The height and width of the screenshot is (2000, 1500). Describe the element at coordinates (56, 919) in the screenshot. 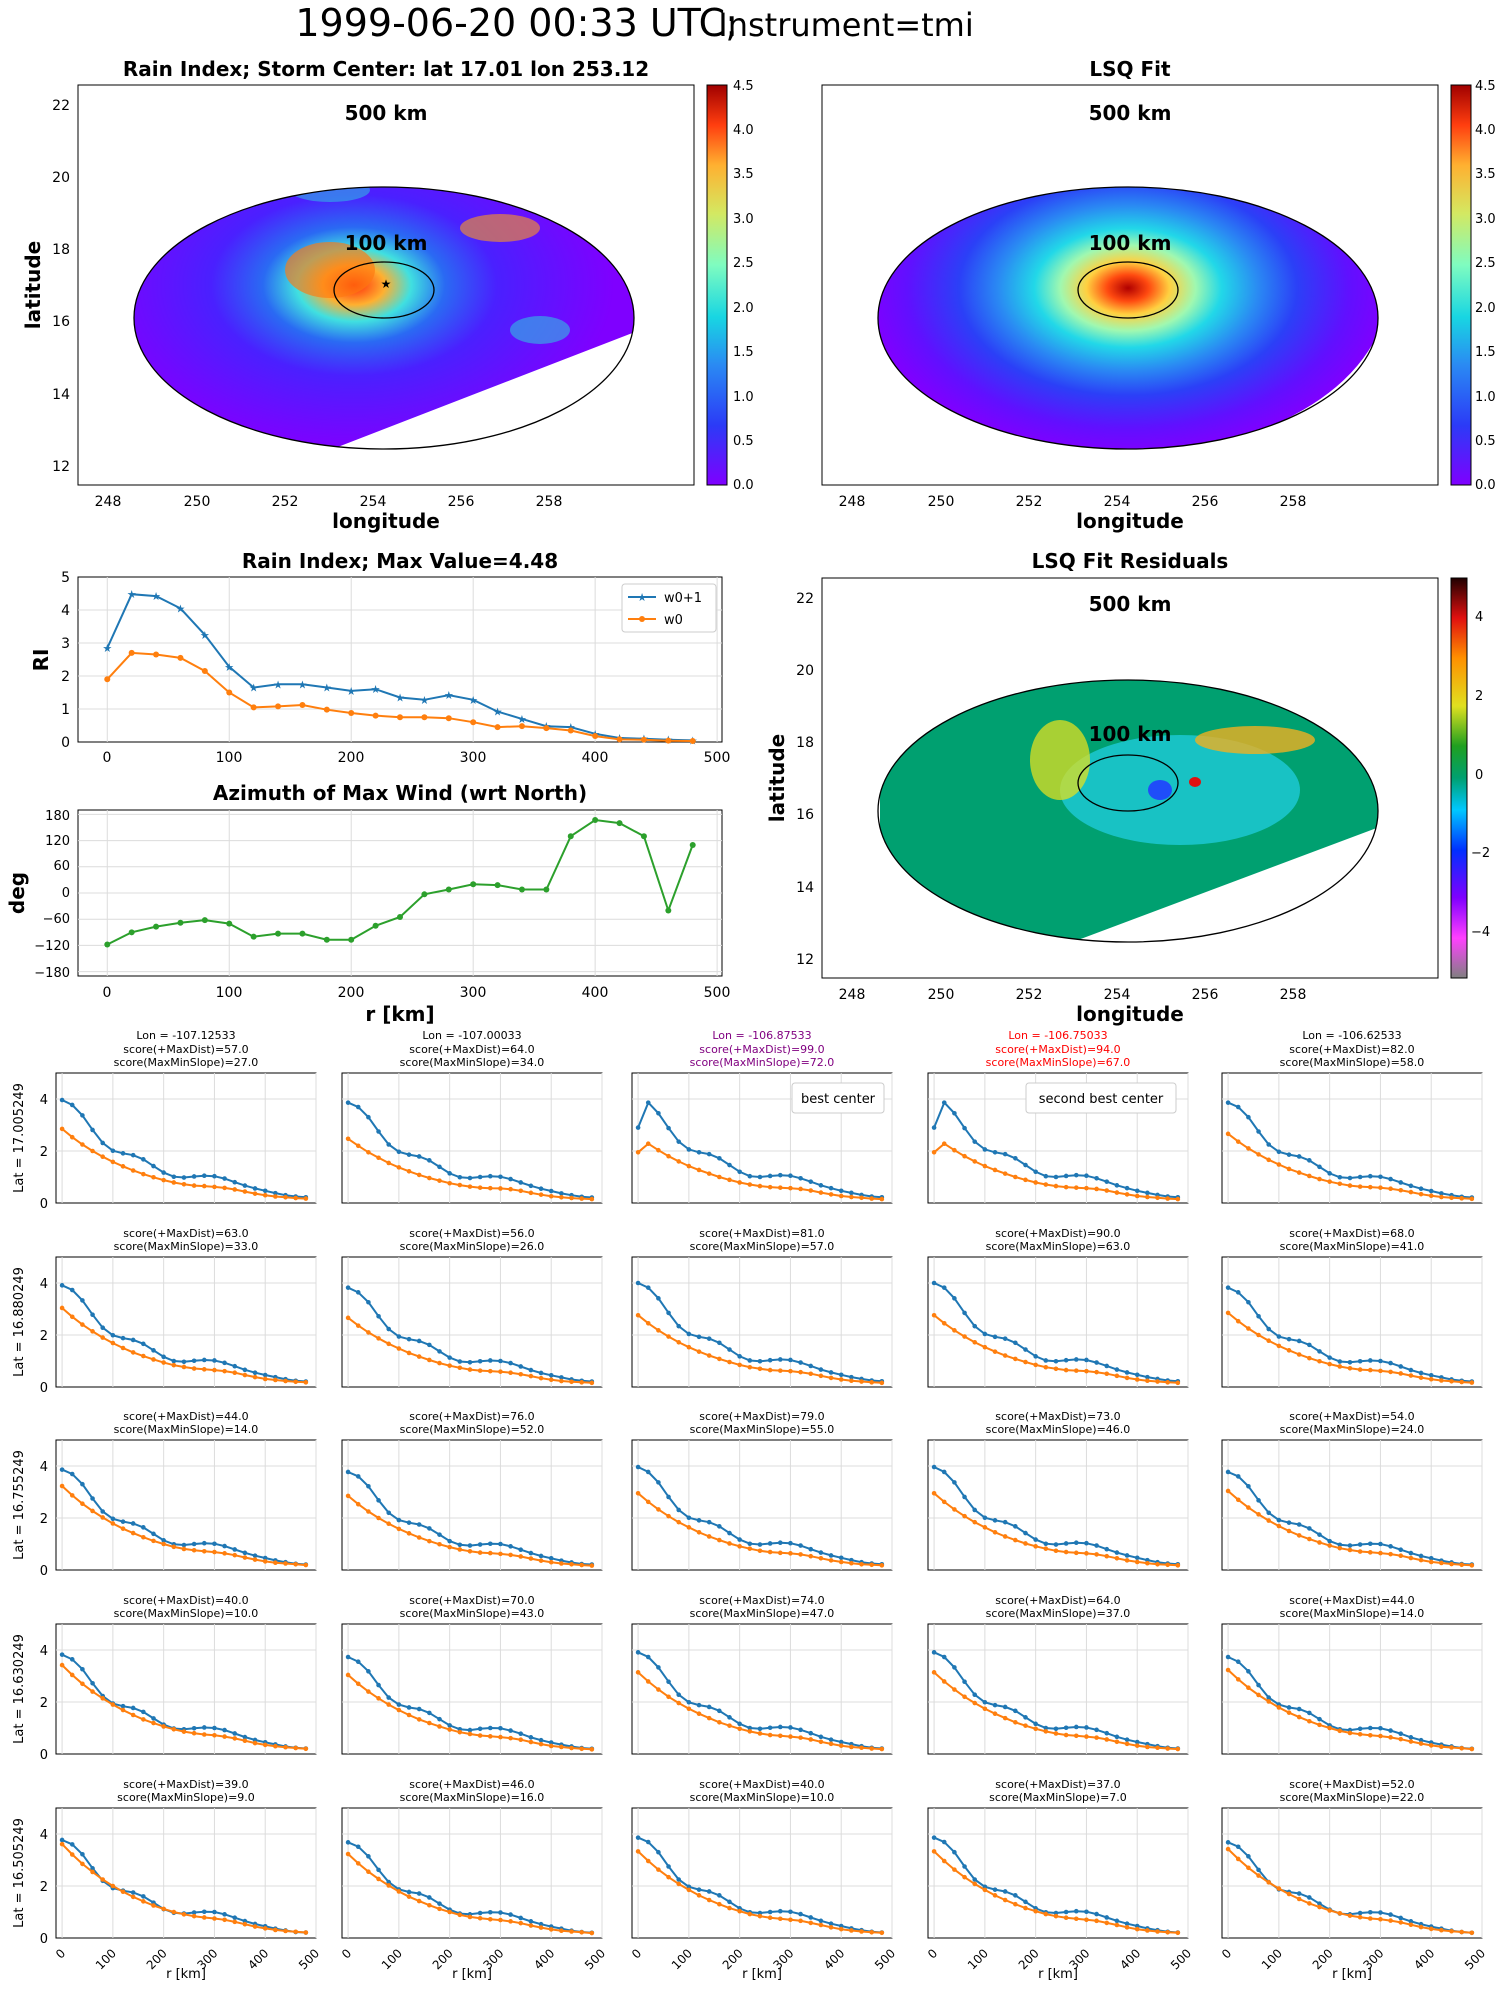

I see `ytick: −60` at that location.